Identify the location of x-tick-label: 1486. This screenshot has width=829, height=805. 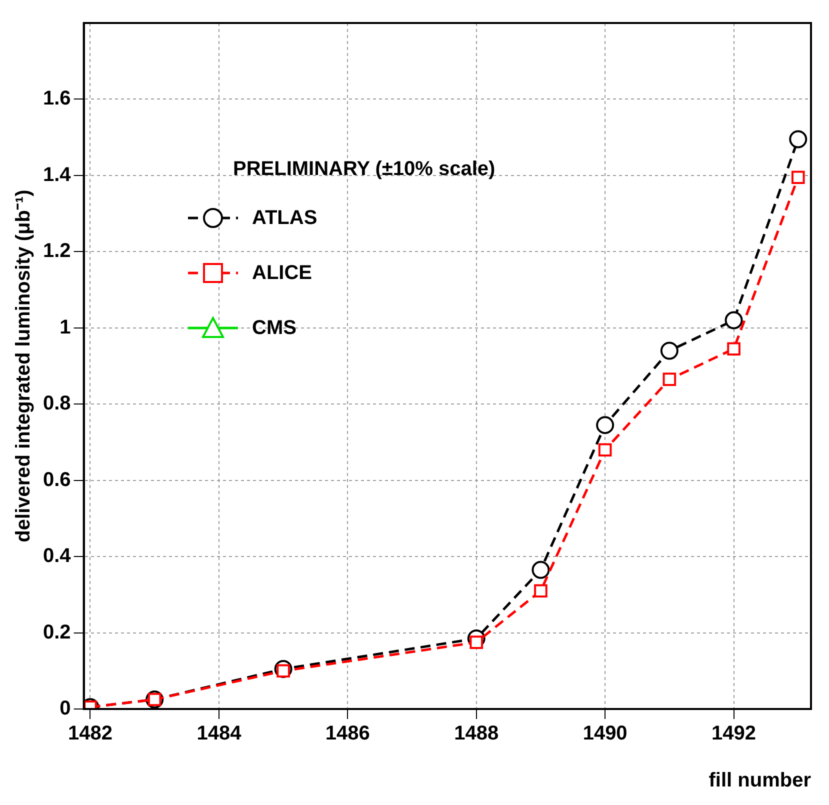
(347, 733).